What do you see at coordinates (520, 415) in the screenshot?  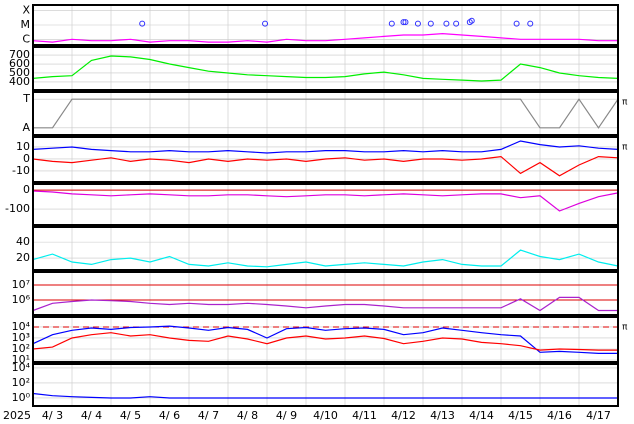 I see `x-tick-label: 4/15` at bounding box center [520, 415].